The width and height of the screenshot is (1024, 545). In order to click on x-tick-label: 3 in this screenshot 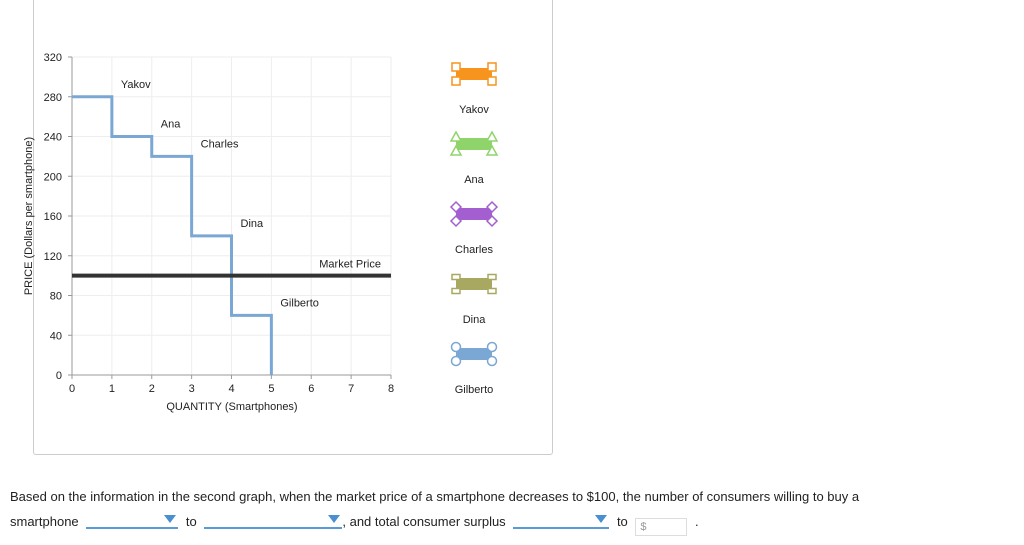, I will do `click(192, 389)`.